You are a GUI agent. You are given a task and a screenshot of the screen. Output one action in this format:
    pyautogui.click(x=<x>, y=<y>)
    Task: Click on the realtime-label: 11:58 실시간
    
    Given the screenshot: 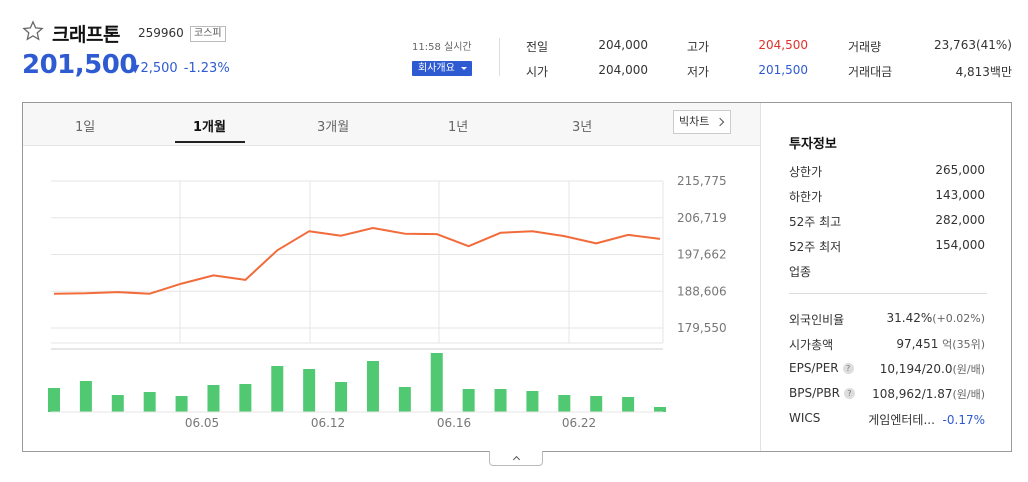 What is the action you would take?
    pyautogui.click(x=442, y=47)
    